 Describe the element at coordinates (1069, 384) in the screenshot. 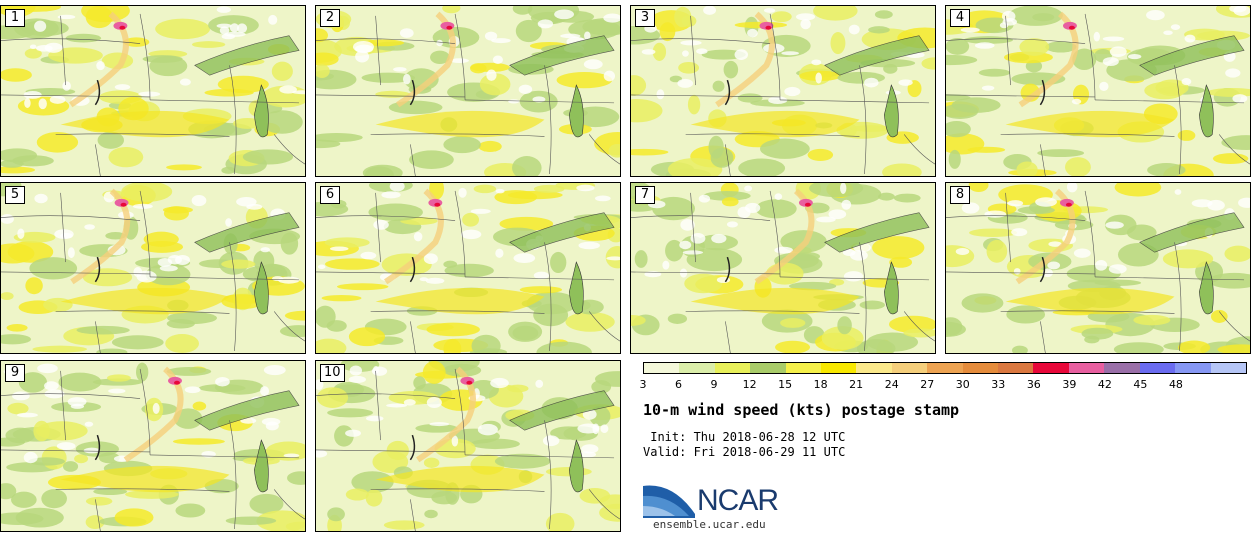

I see `colorbar-tick: 39` at that location.